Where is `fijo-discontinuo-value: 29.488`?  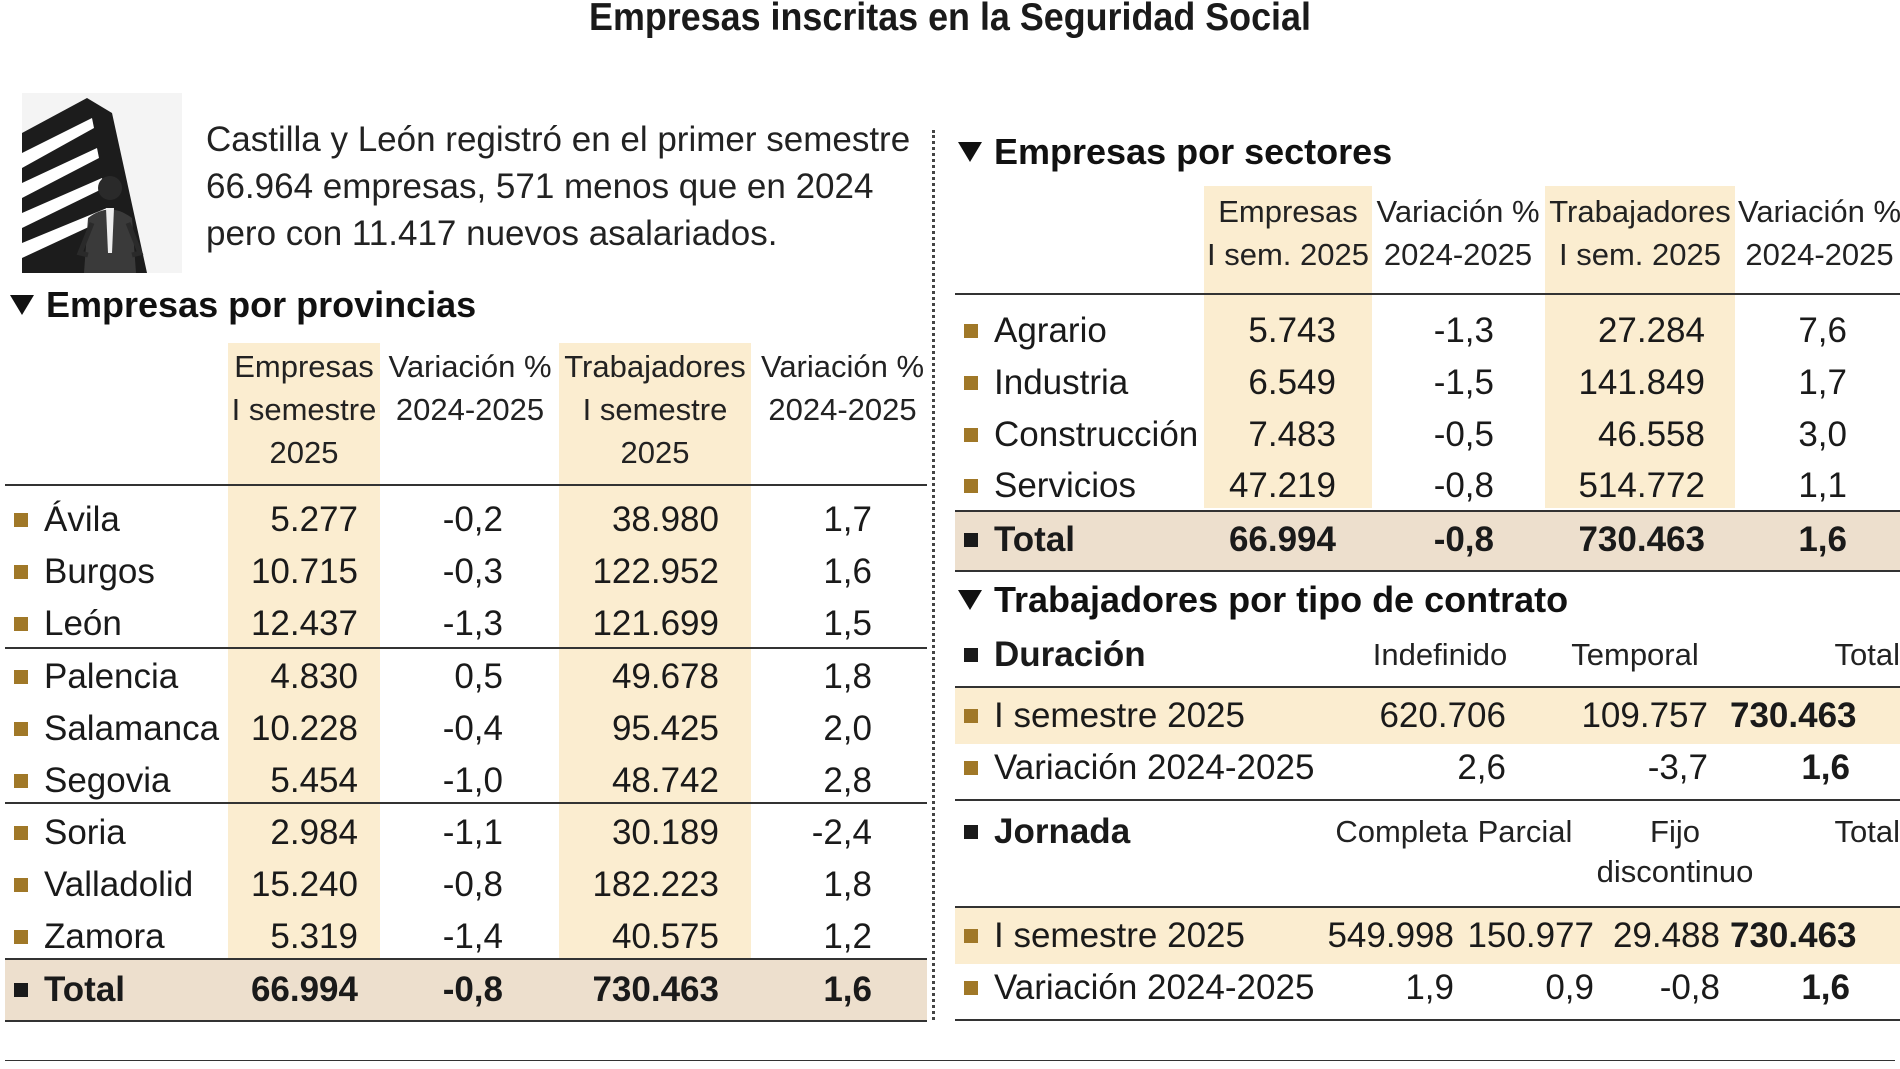 fijo-discontinuo-value: 29.488 is located at coordinates (1666, 935).